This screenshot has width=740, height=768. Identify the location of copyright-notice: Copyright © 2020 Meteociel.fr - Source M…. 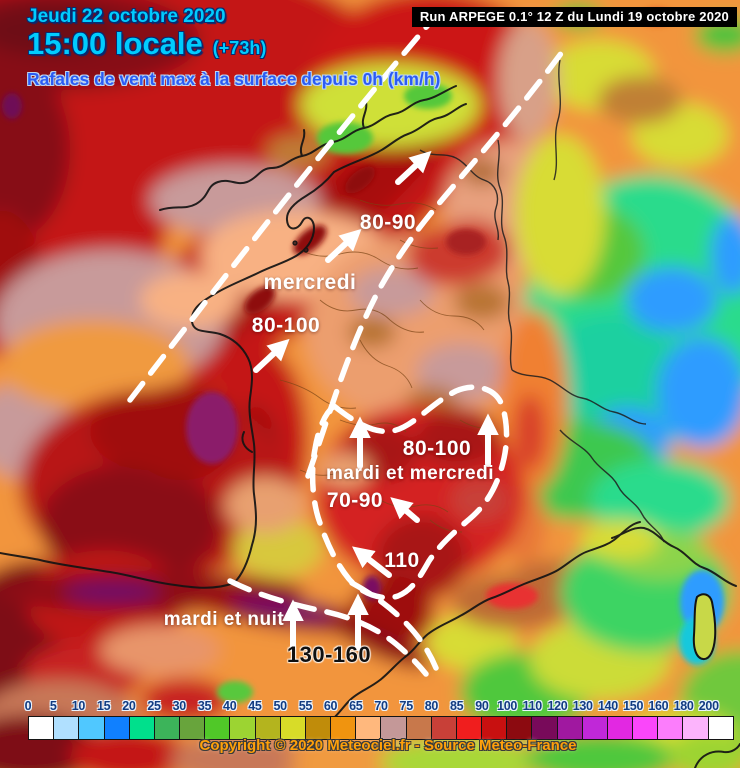
(388, 745).